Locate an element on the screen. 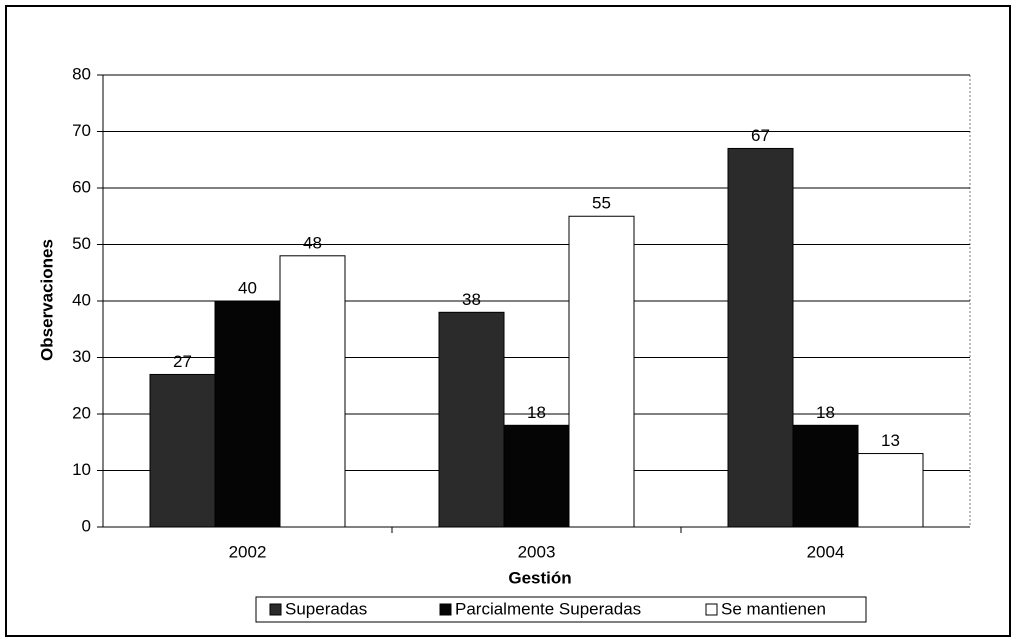  legend-label: Se mantienen is located at coordinates (773, 608).